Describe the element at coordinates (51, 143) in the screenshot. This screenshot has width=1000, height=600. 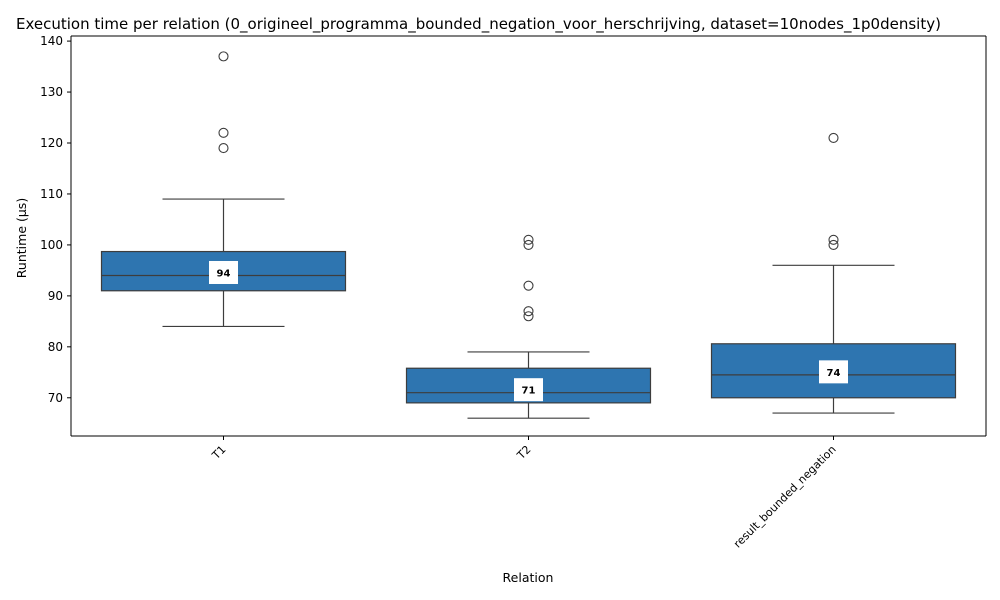
I see `y-tick-label: 120` at that location.